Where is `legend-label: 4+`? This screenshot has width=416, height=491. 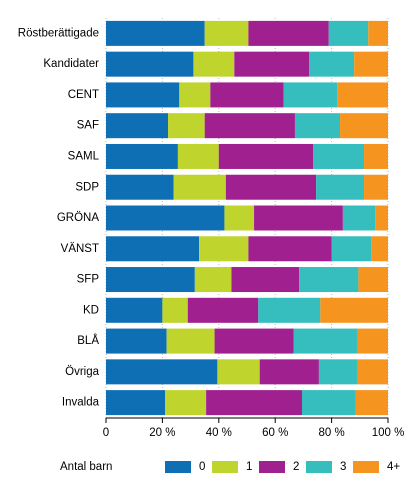 legend-label: 4+ is located at coordinates (393, 467).